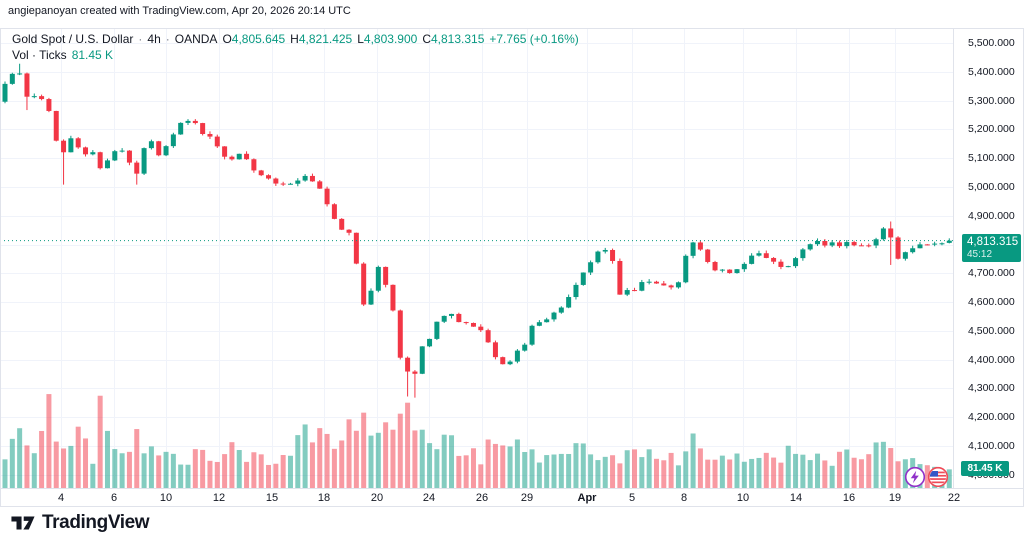 The image size is (1024, 550). Describe the element at coordinates (527, 498) in the screenshot. I see `time-tick-label: 29` at that location.